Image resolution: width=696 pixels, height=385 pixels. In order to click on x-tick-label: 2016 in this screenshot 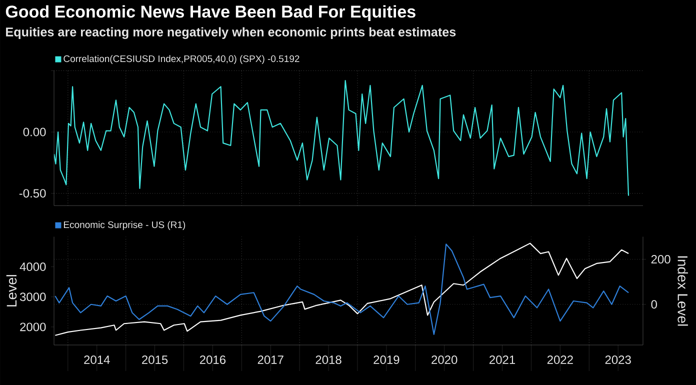, I will do `click(213, 360)`.